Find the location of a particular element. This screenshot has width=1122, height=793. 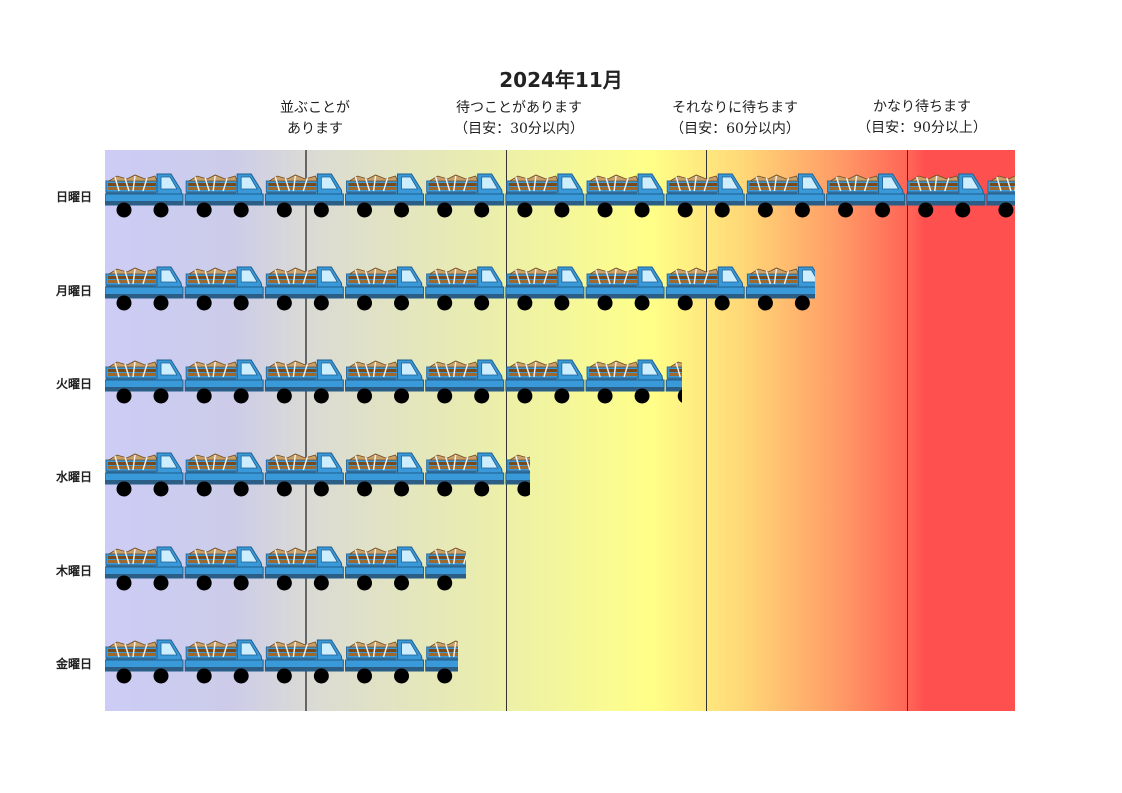

bar-sunday is located at coordinates (560, 196).